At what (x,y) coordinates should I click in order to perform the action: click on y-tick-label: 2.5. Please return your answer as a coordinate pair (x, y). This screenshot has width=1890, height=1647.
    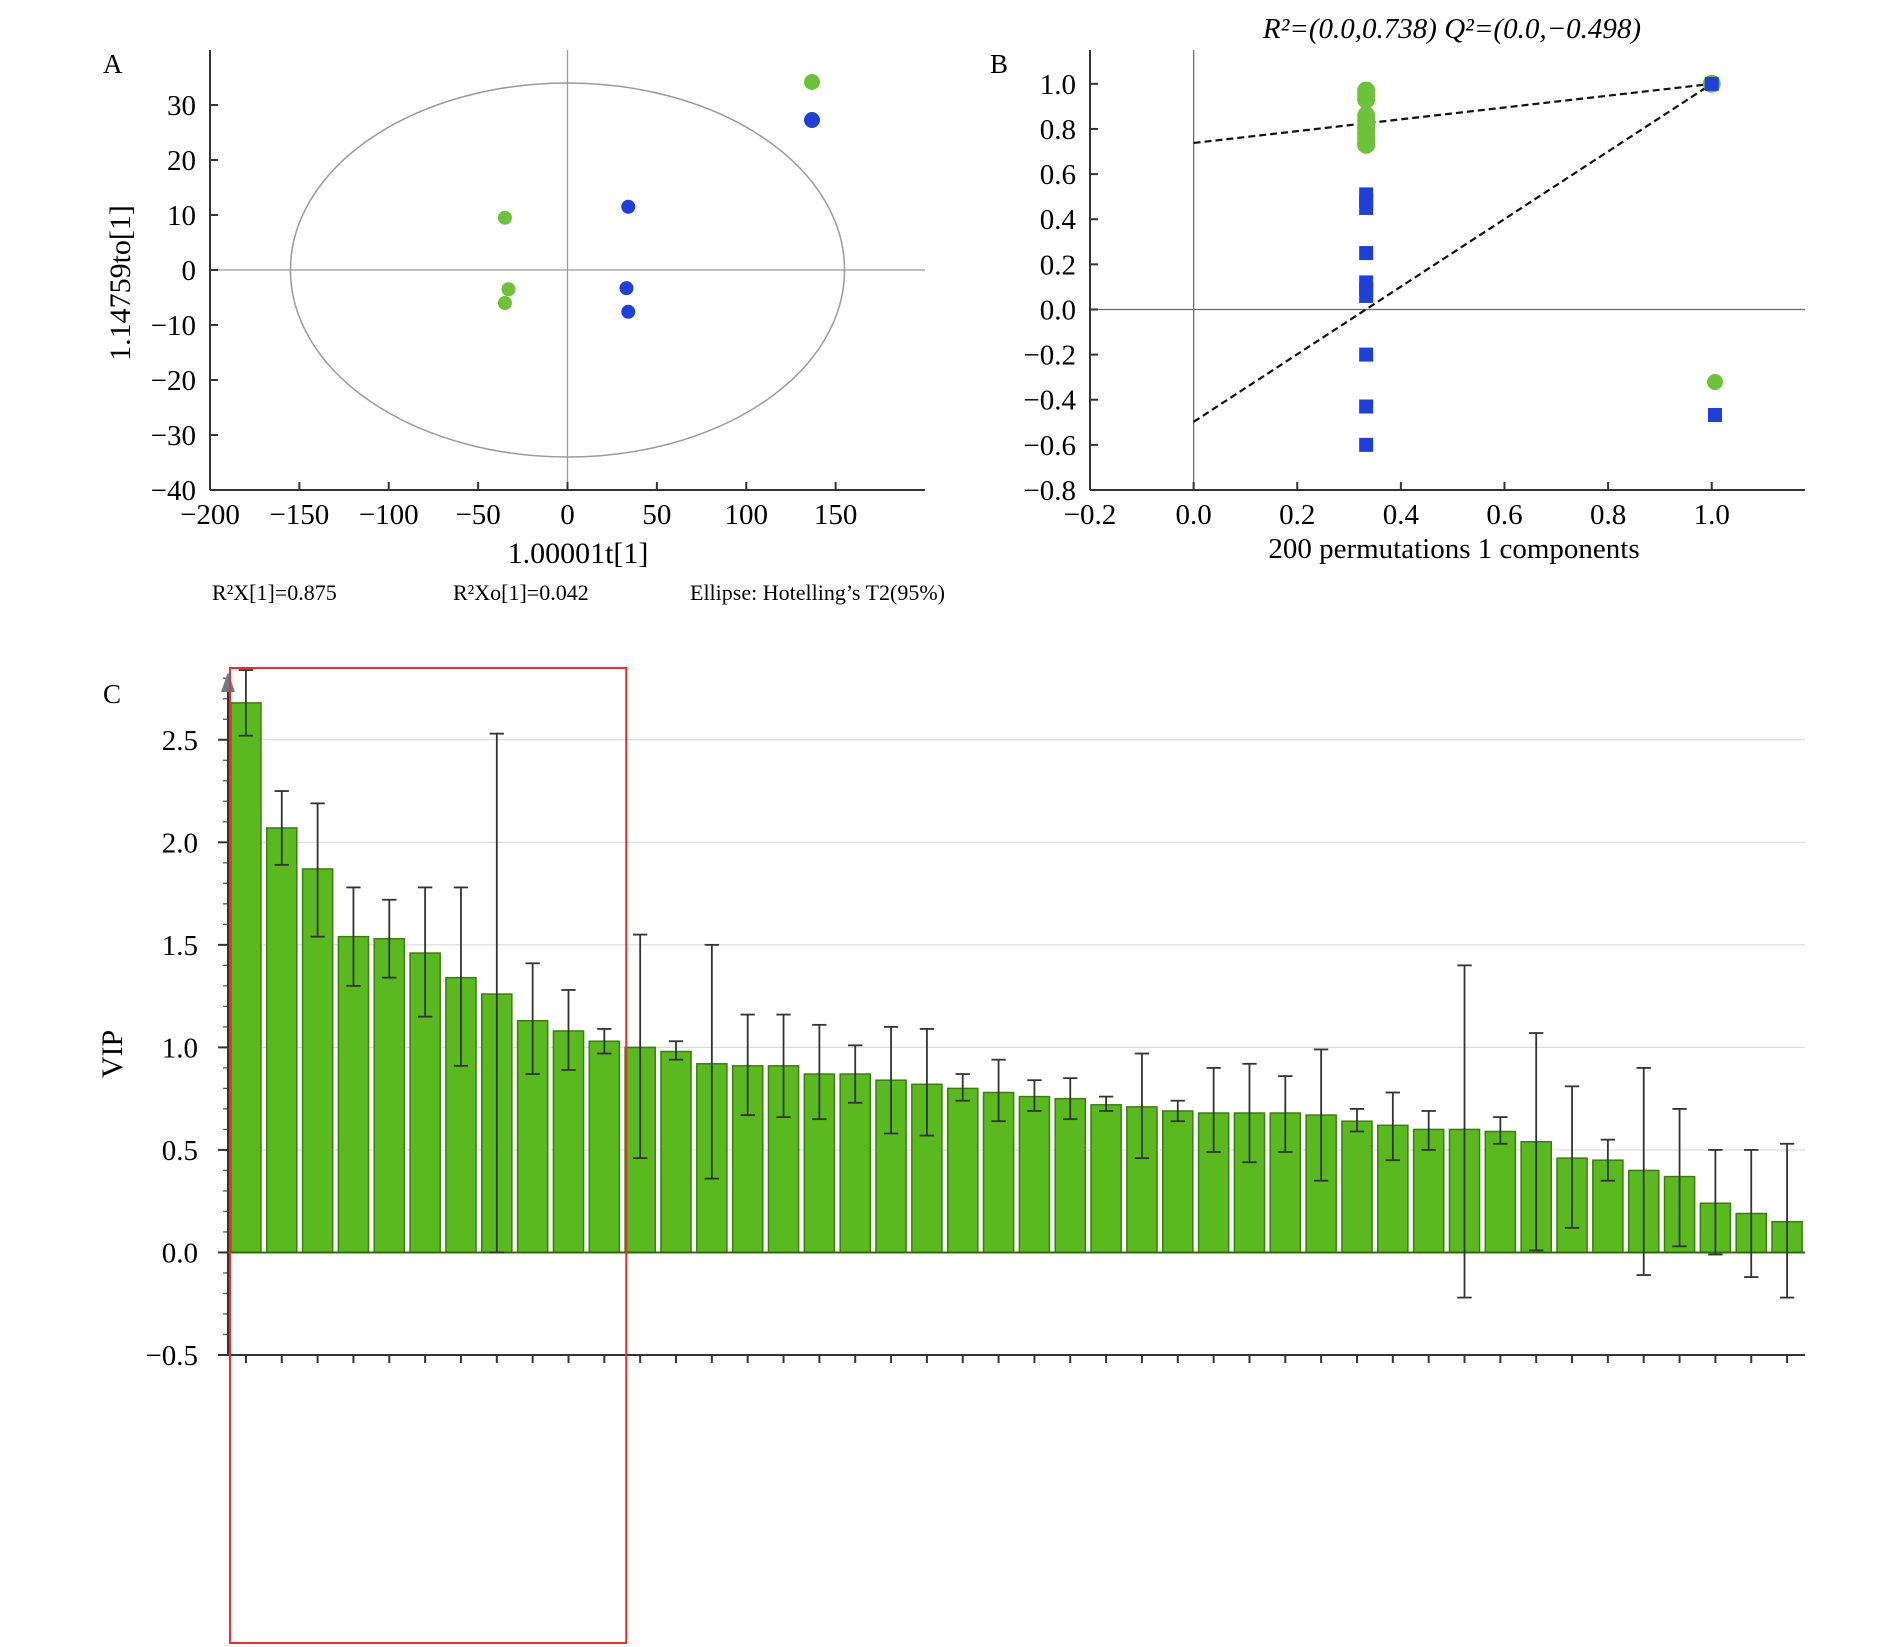
    Looking at the image, I should click on (180, 741).